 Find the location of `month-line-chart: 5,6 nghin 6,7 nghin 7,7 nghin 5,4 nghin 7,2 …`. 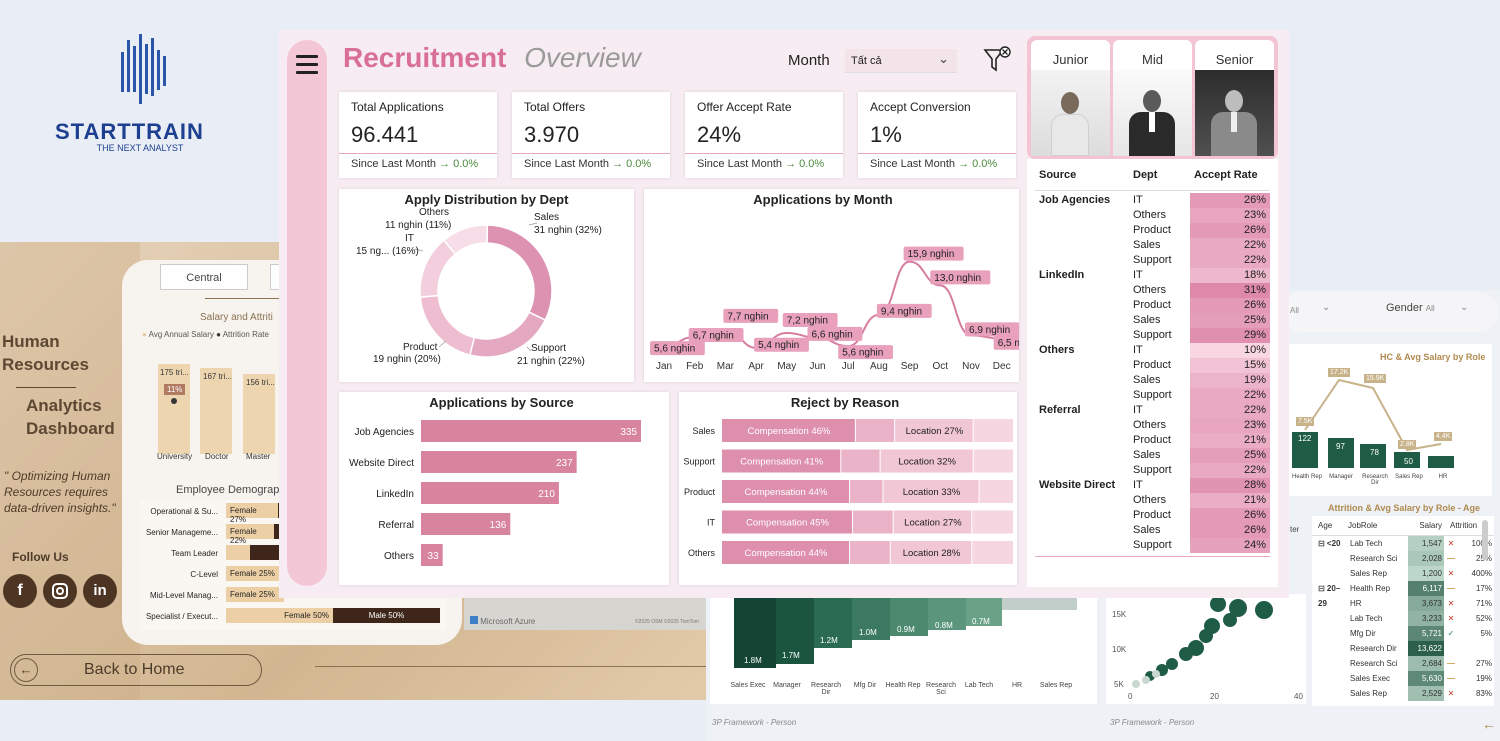

month-line-chart: 5,6 nghin 6,7 nghin 7,7 nghin 5,4 nghin 7,2 … is located at coordinates (834, 309).